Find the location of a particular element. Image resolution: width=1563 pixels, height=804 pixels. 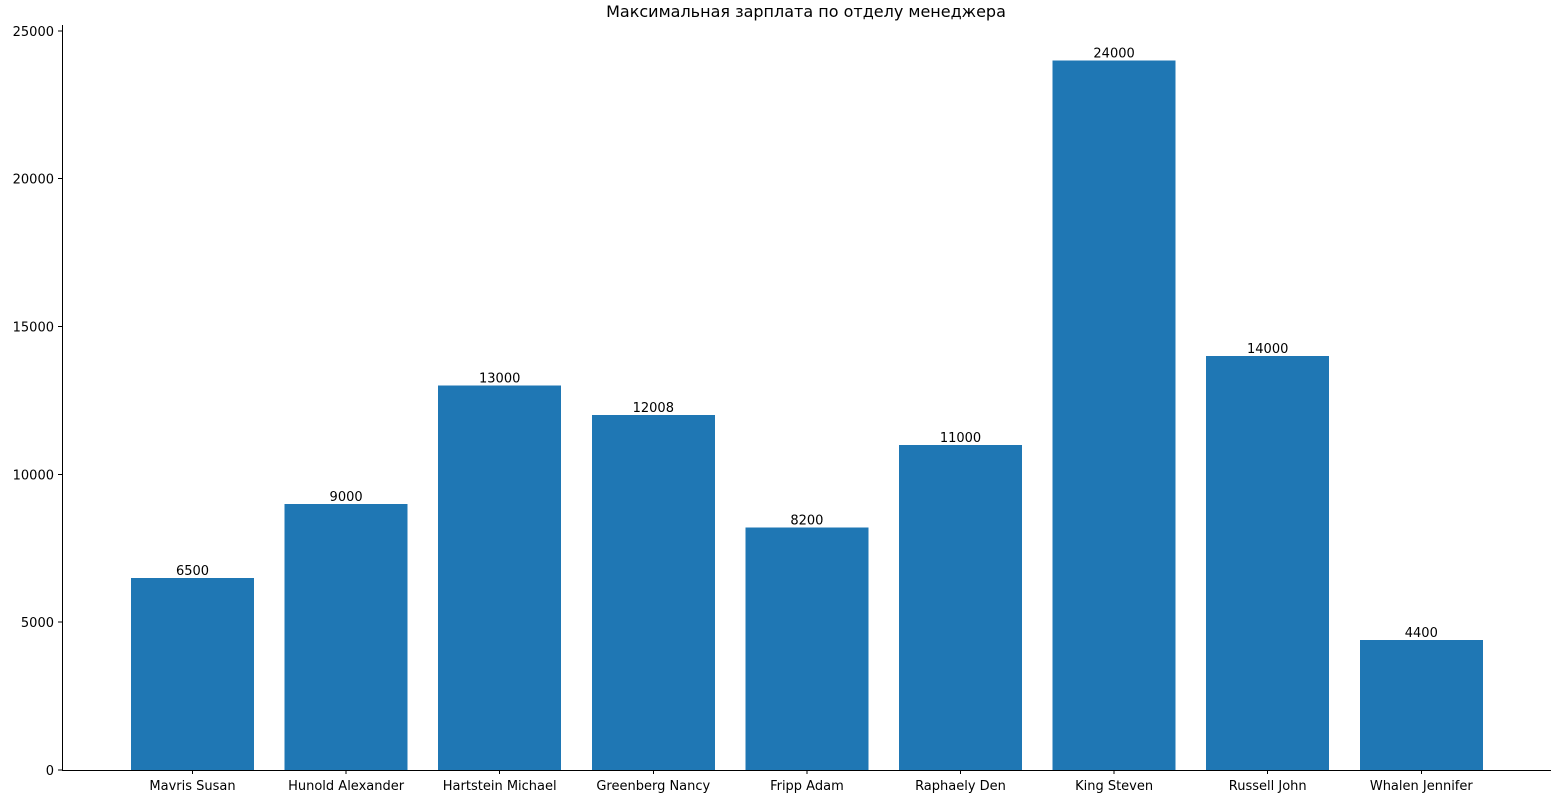

x-tick-label: Whalen Jennifer is located at coordinates (1422, 786).